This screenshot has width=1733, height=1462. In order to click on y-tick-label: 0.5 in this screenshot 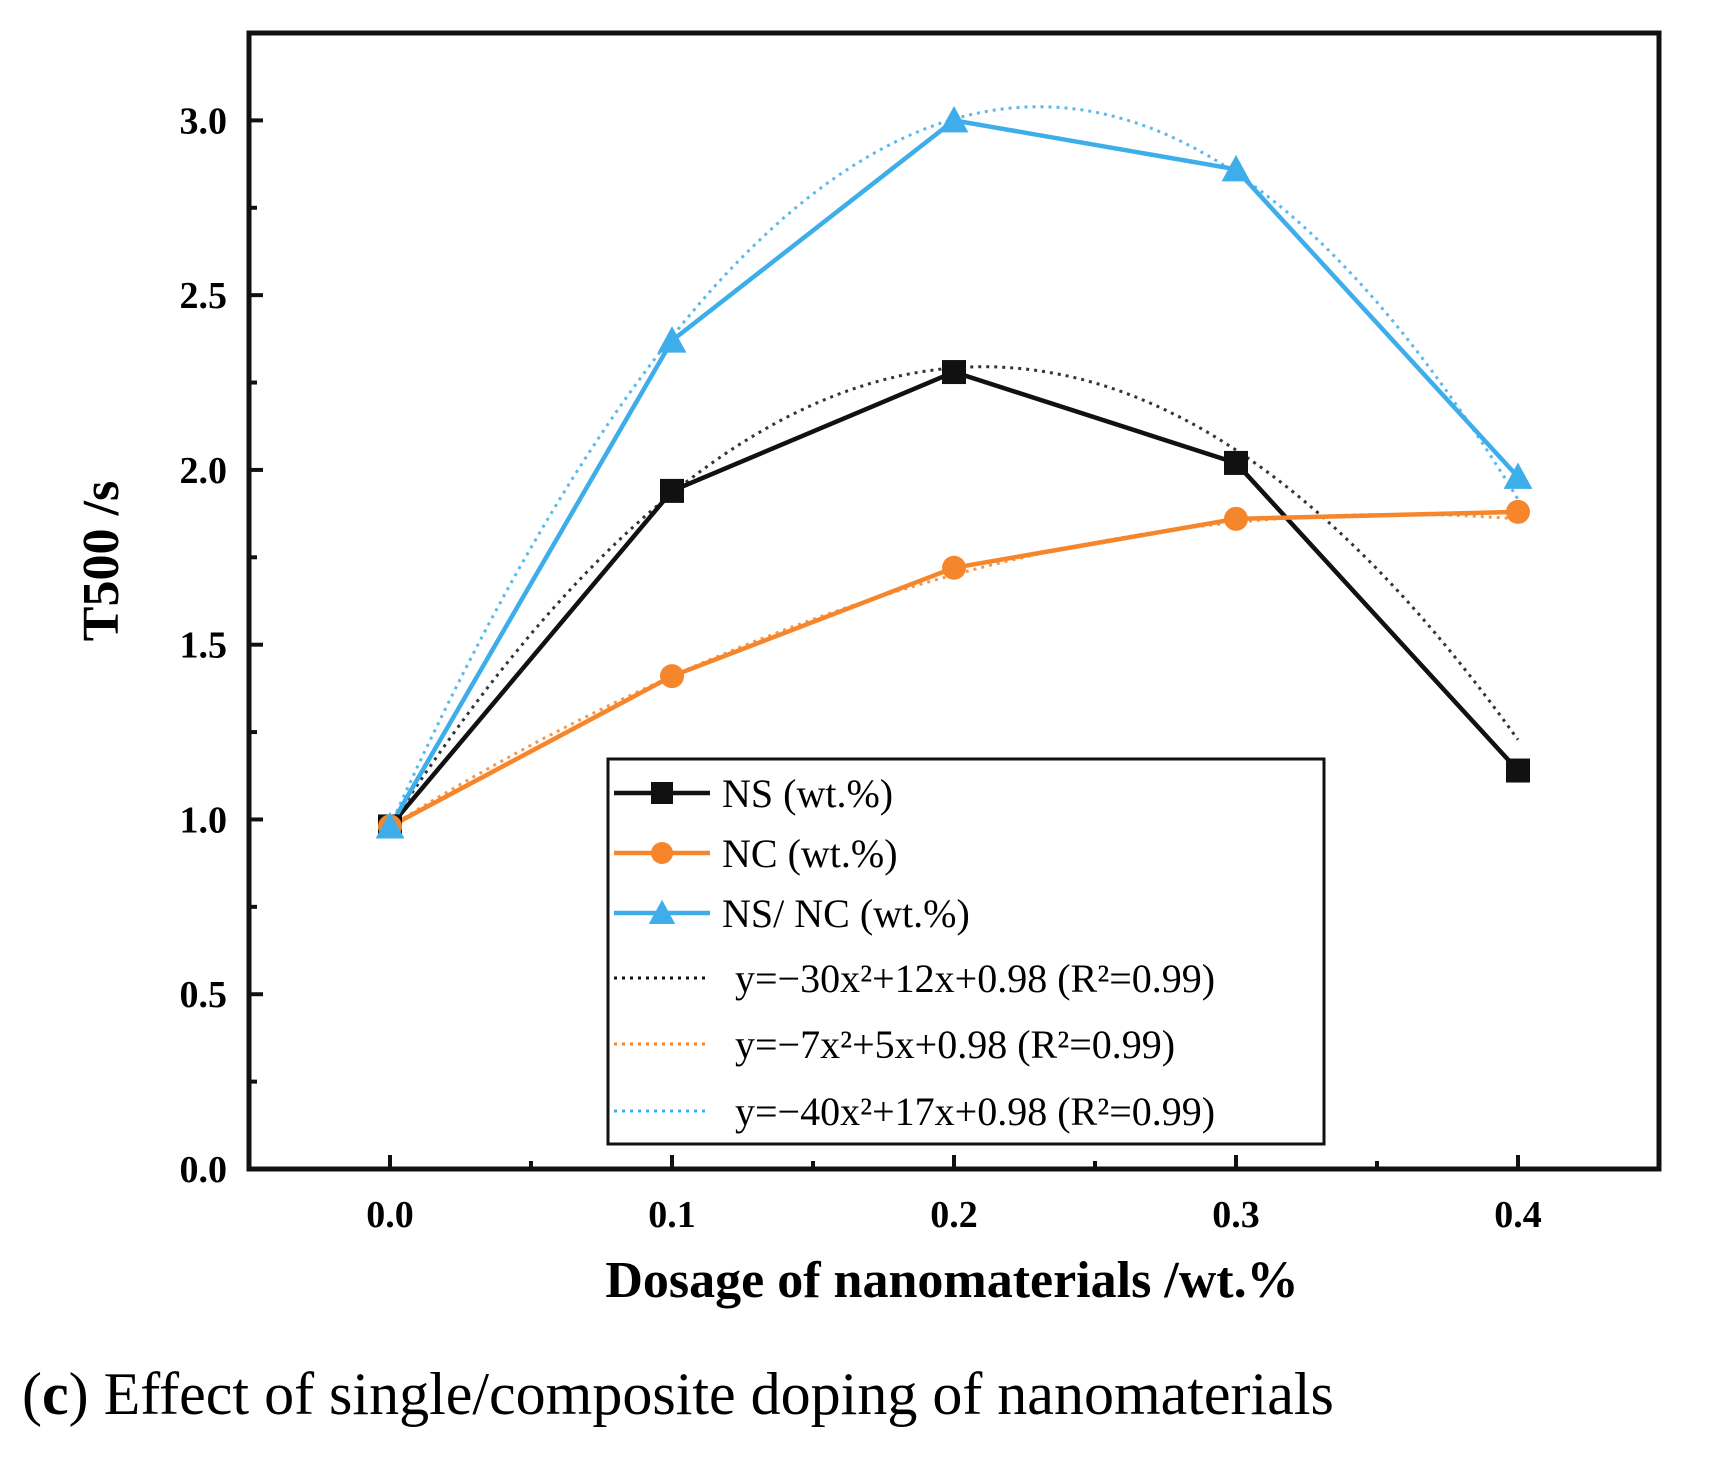, I will do `click(204, 995)`.